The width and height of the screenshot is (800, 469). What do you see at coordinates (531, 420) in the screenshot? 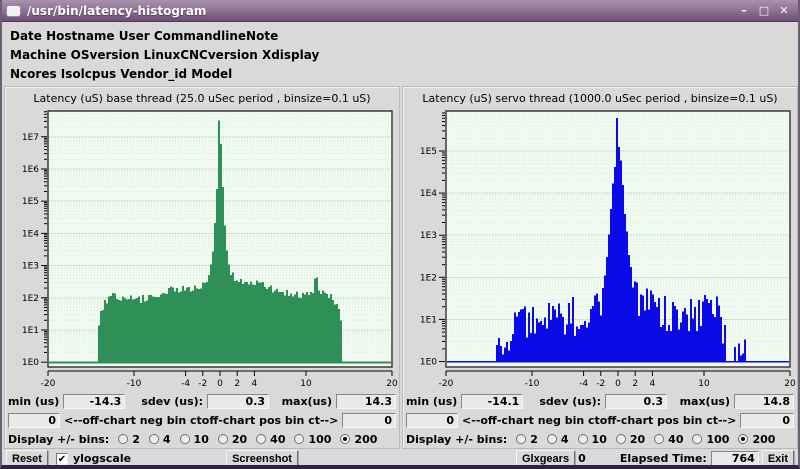
I see `offchart-neg-label: <--off-chart neg bin ct` at bounding box center [531, 420].